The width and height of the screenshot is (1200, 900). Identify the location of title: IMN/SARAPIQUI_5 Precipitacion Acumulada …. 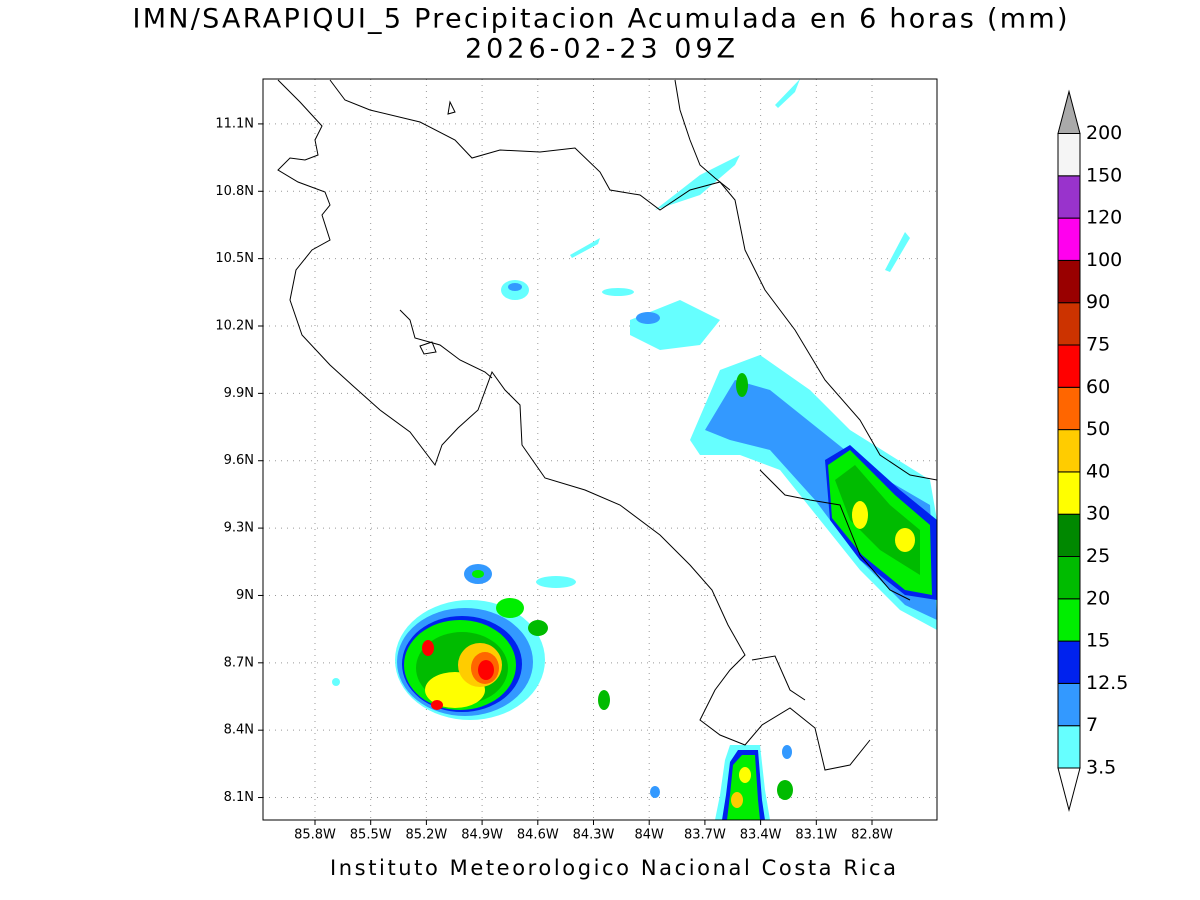
(600, 19).